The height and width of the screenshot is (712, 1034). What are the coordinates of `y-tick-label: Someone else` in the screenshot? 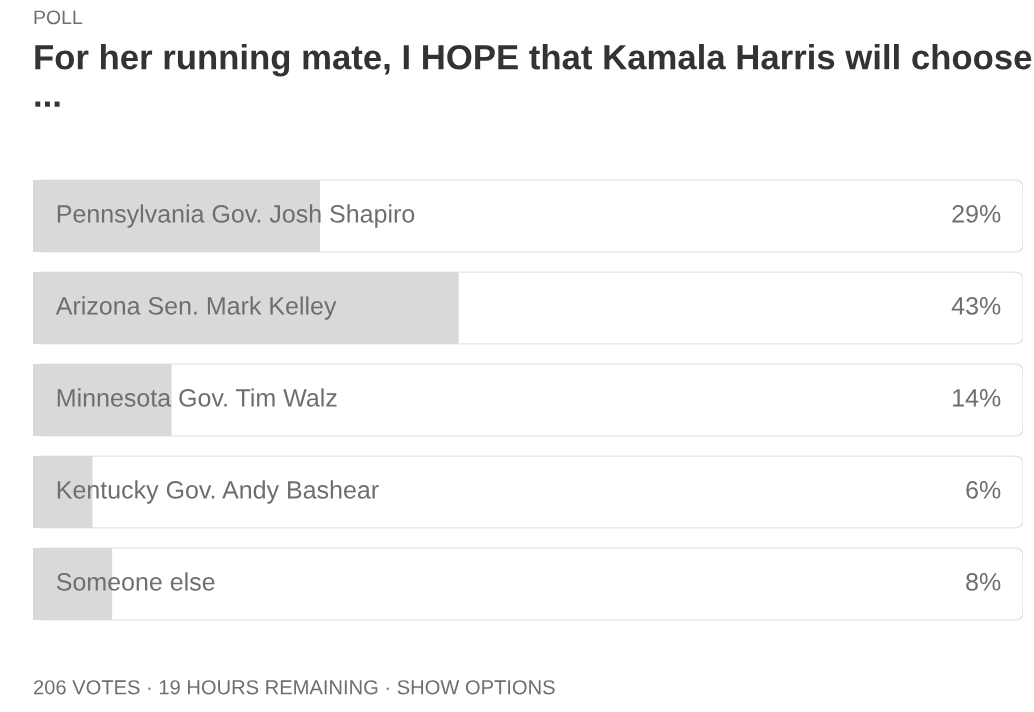 It's located at (135, 581).